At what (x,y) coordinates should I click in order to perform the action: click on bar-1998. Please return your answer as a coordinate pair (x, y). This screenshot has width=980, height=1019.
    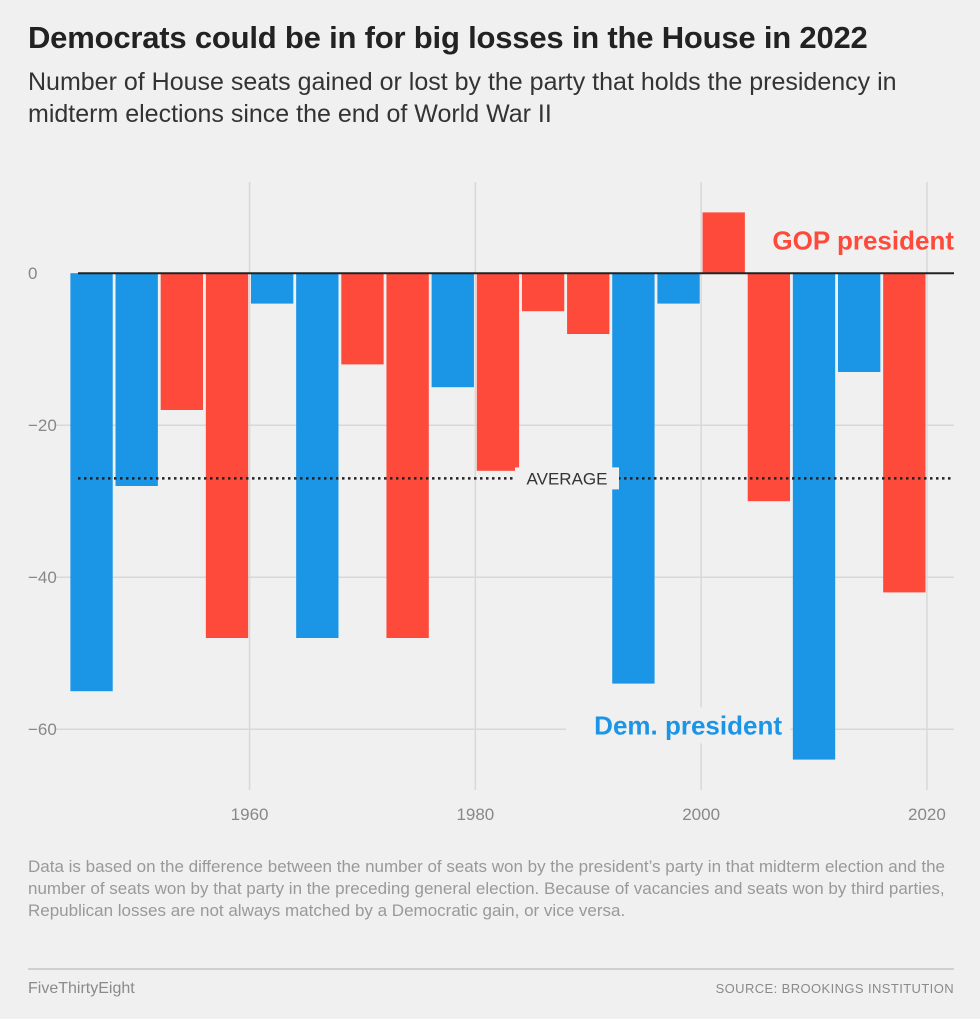
    Looking at the image, I should click on (678, 288).